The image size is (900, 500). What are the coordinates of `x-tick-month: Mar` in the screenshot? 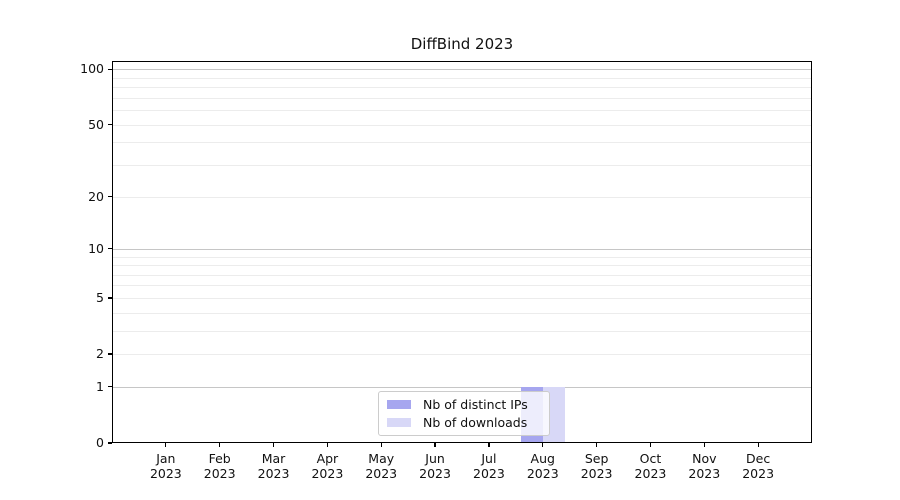 It's located at (273, 458).